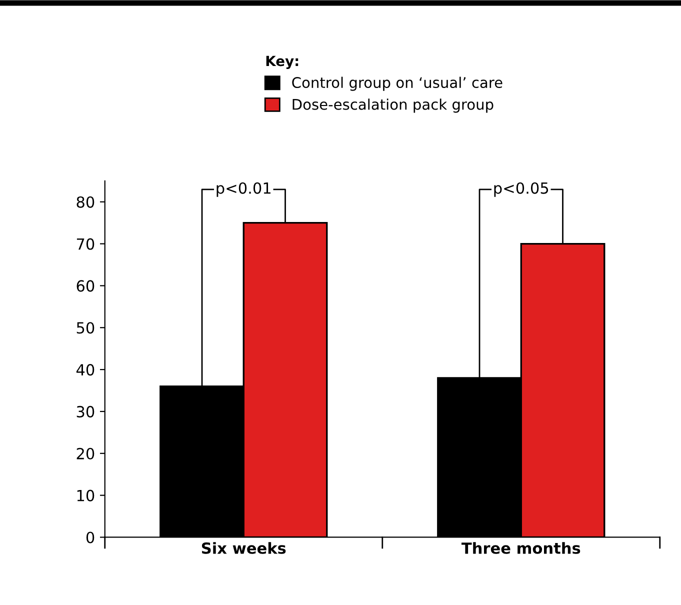 The image size is (681, 605). I want to click on x-tick-label: Three months, so click(520, 548).